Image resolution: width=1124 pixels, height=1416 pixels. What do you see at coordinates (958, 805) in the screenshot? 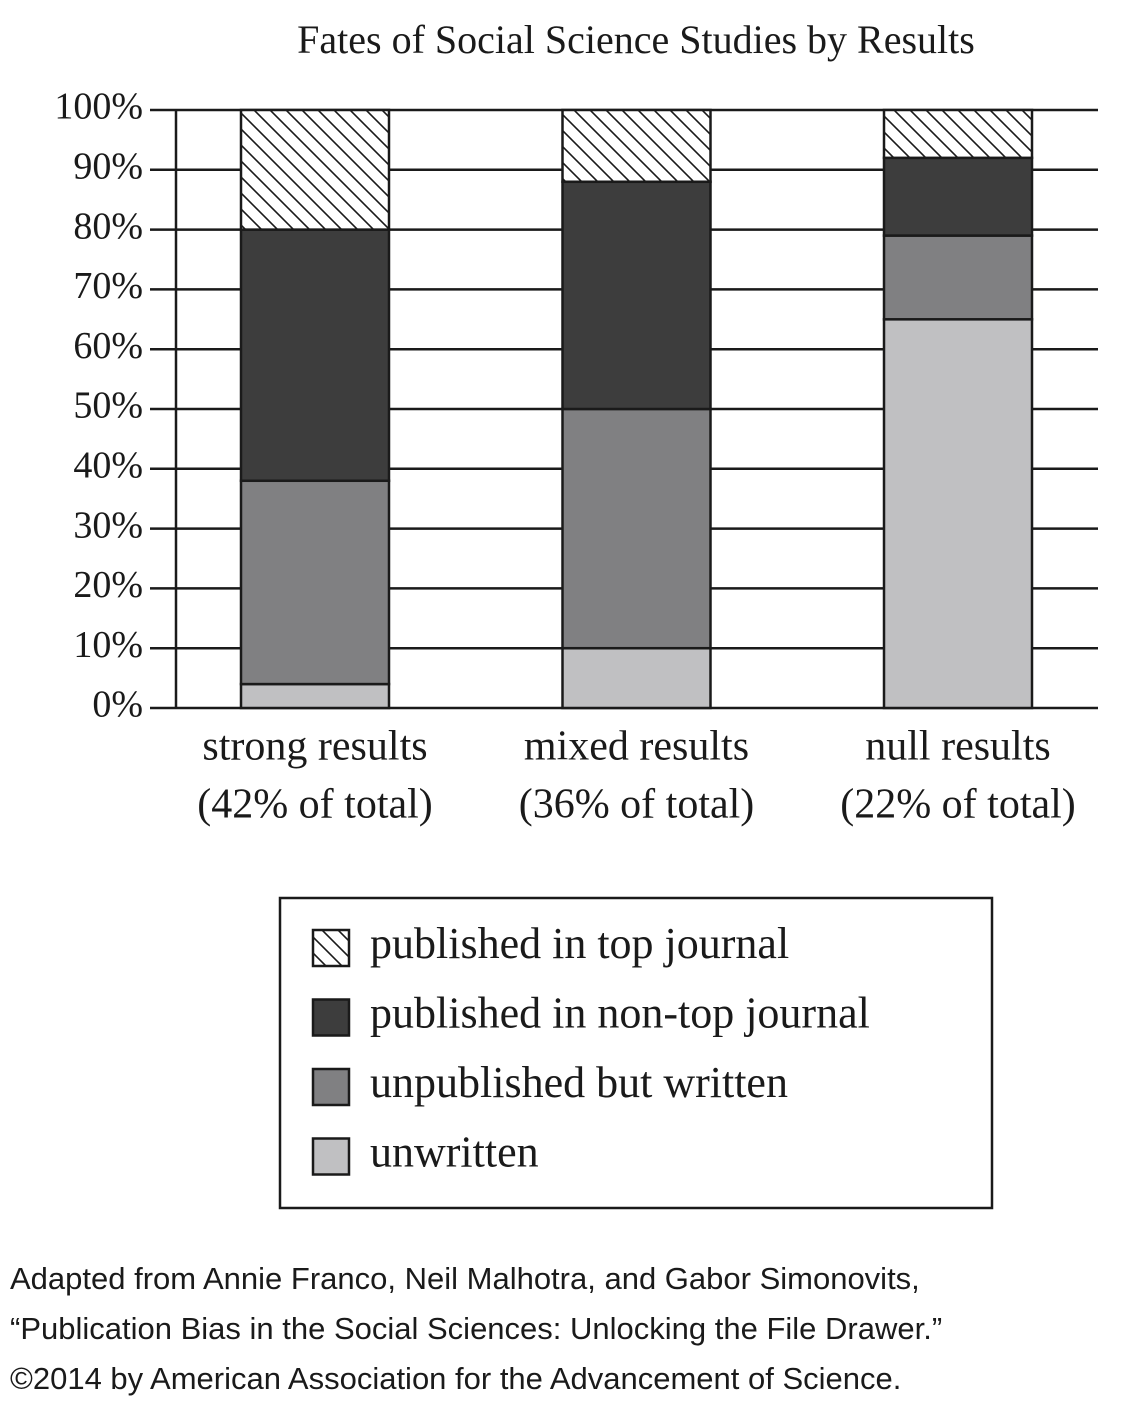
I see `x-tick-note: (22% of total)` at bounding box center [958, 805].